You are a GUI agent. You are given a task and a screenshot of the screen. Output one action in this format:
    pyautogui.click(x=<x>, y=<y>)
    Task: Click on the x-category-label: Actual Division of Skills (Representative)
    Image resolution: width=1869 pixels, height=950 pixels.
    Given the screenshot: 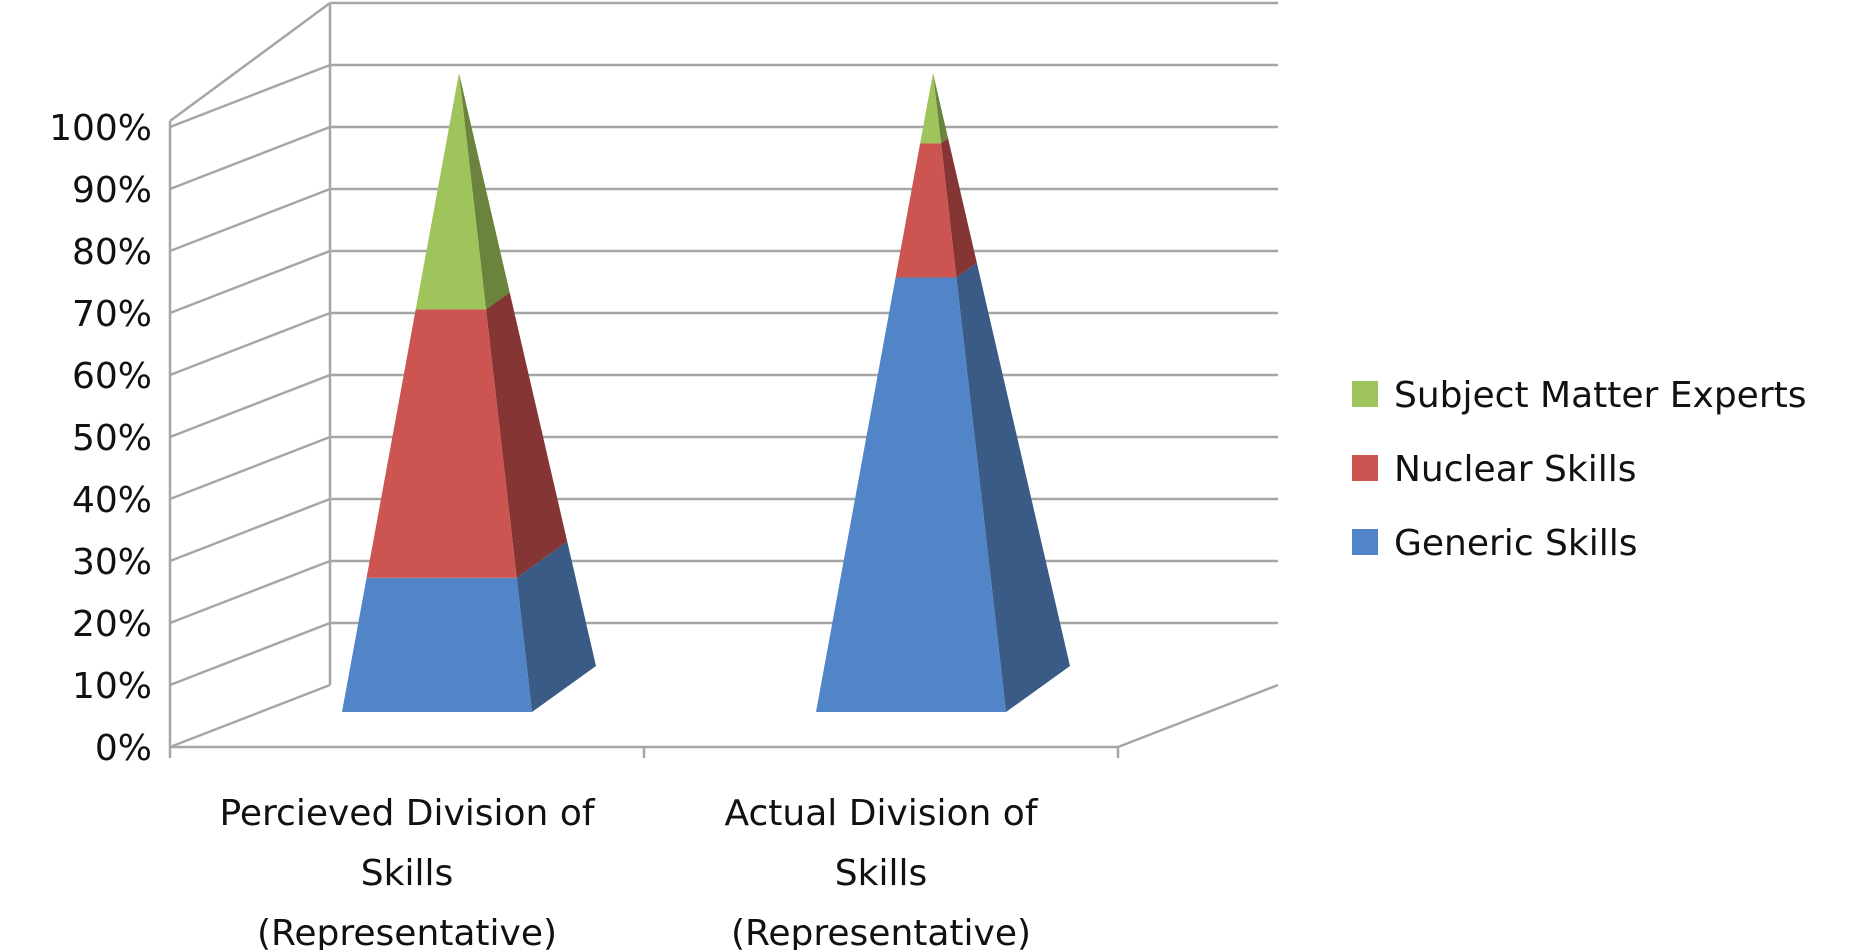 What is the action you would take?
    pyautogui.click(x=882, y=871)
    